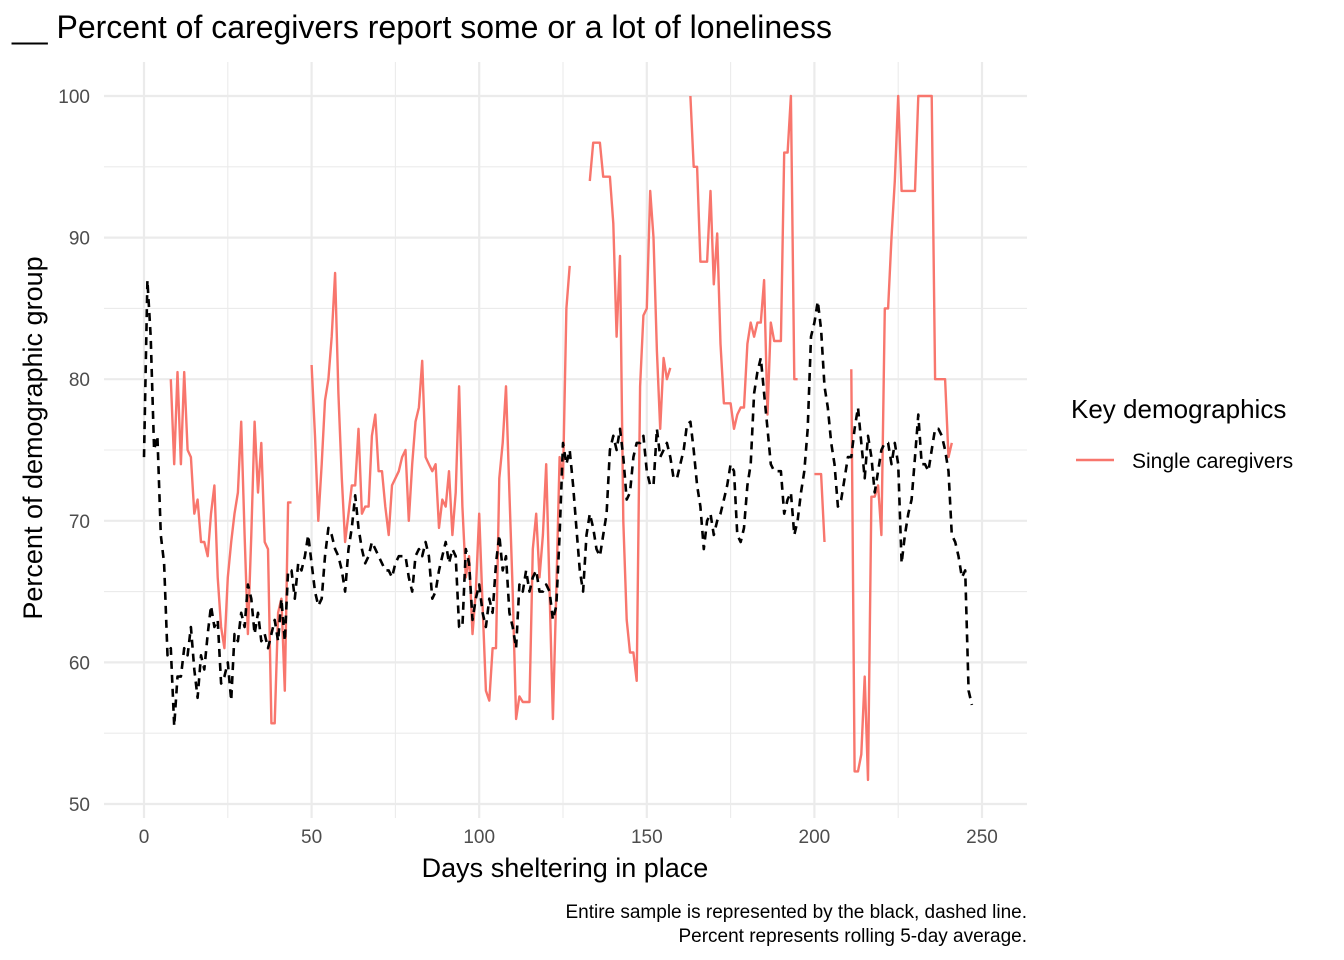 The image size is (1344, 960). Describe the element at coordinates (79, 522) in the screenshot. I see `y-tick-label: 70` at that location.